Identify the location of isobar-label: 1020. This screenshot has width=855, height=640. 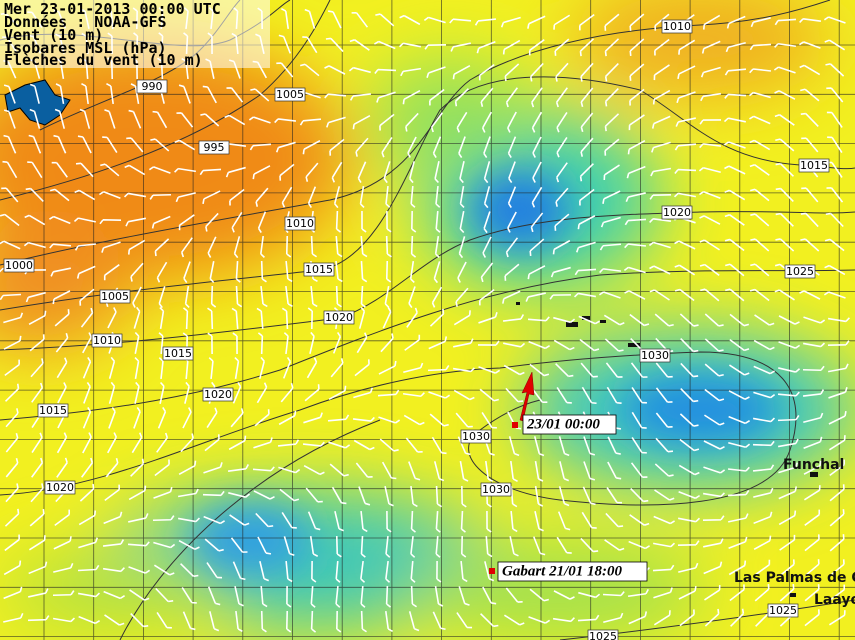
(60, 487).